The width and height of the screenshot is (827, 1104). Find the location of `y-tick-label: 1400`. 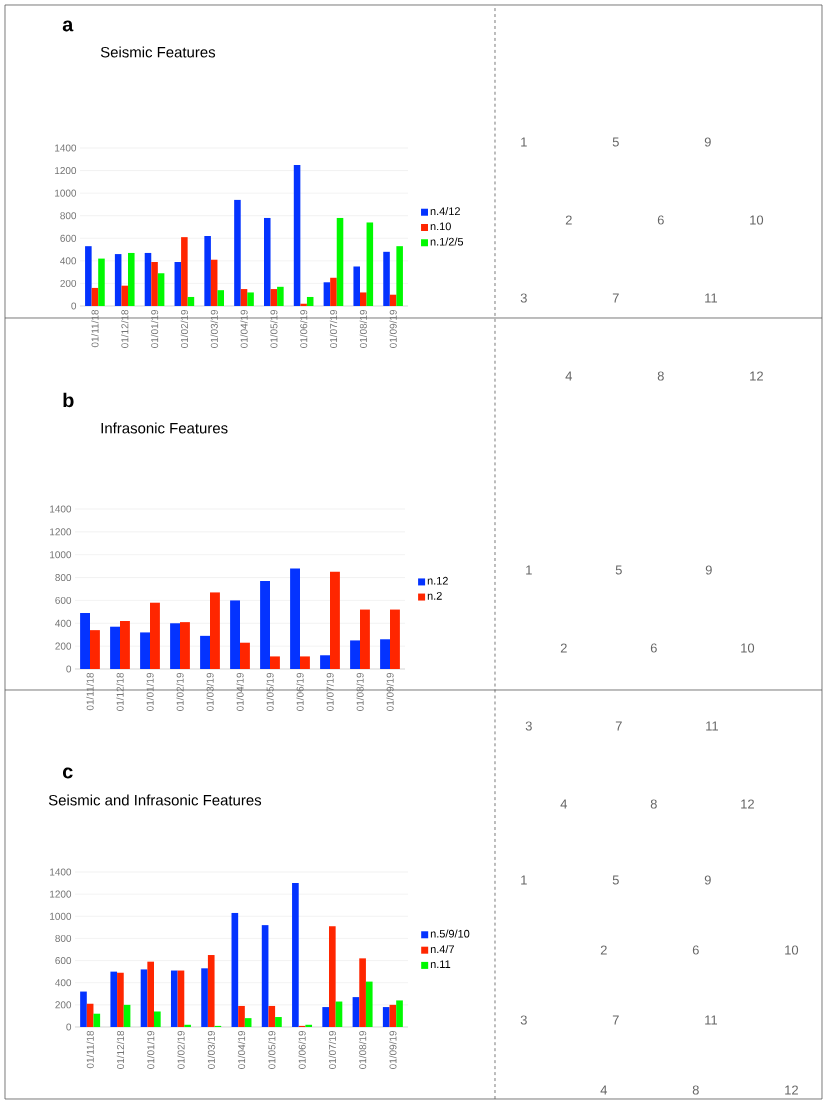

y-tick-label: 1400 is located at coordinates (66, 148).